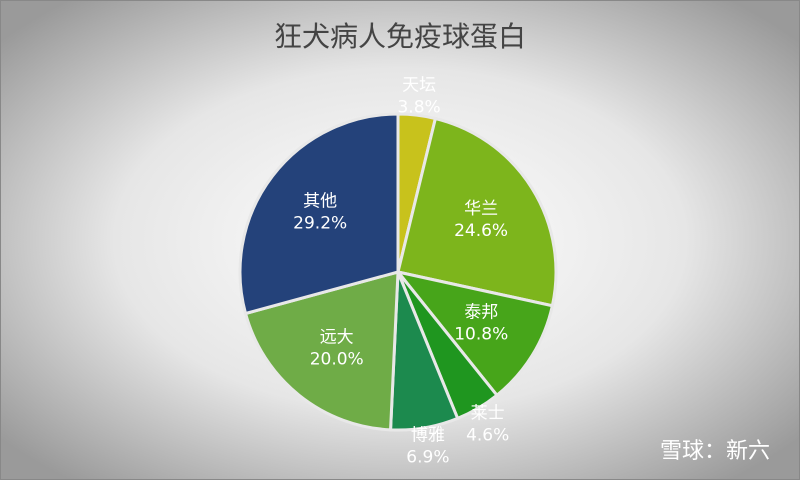  Describe the element at coordinates (481, 209) in the screenshot. I see `slice-label: 华兰` at that location.